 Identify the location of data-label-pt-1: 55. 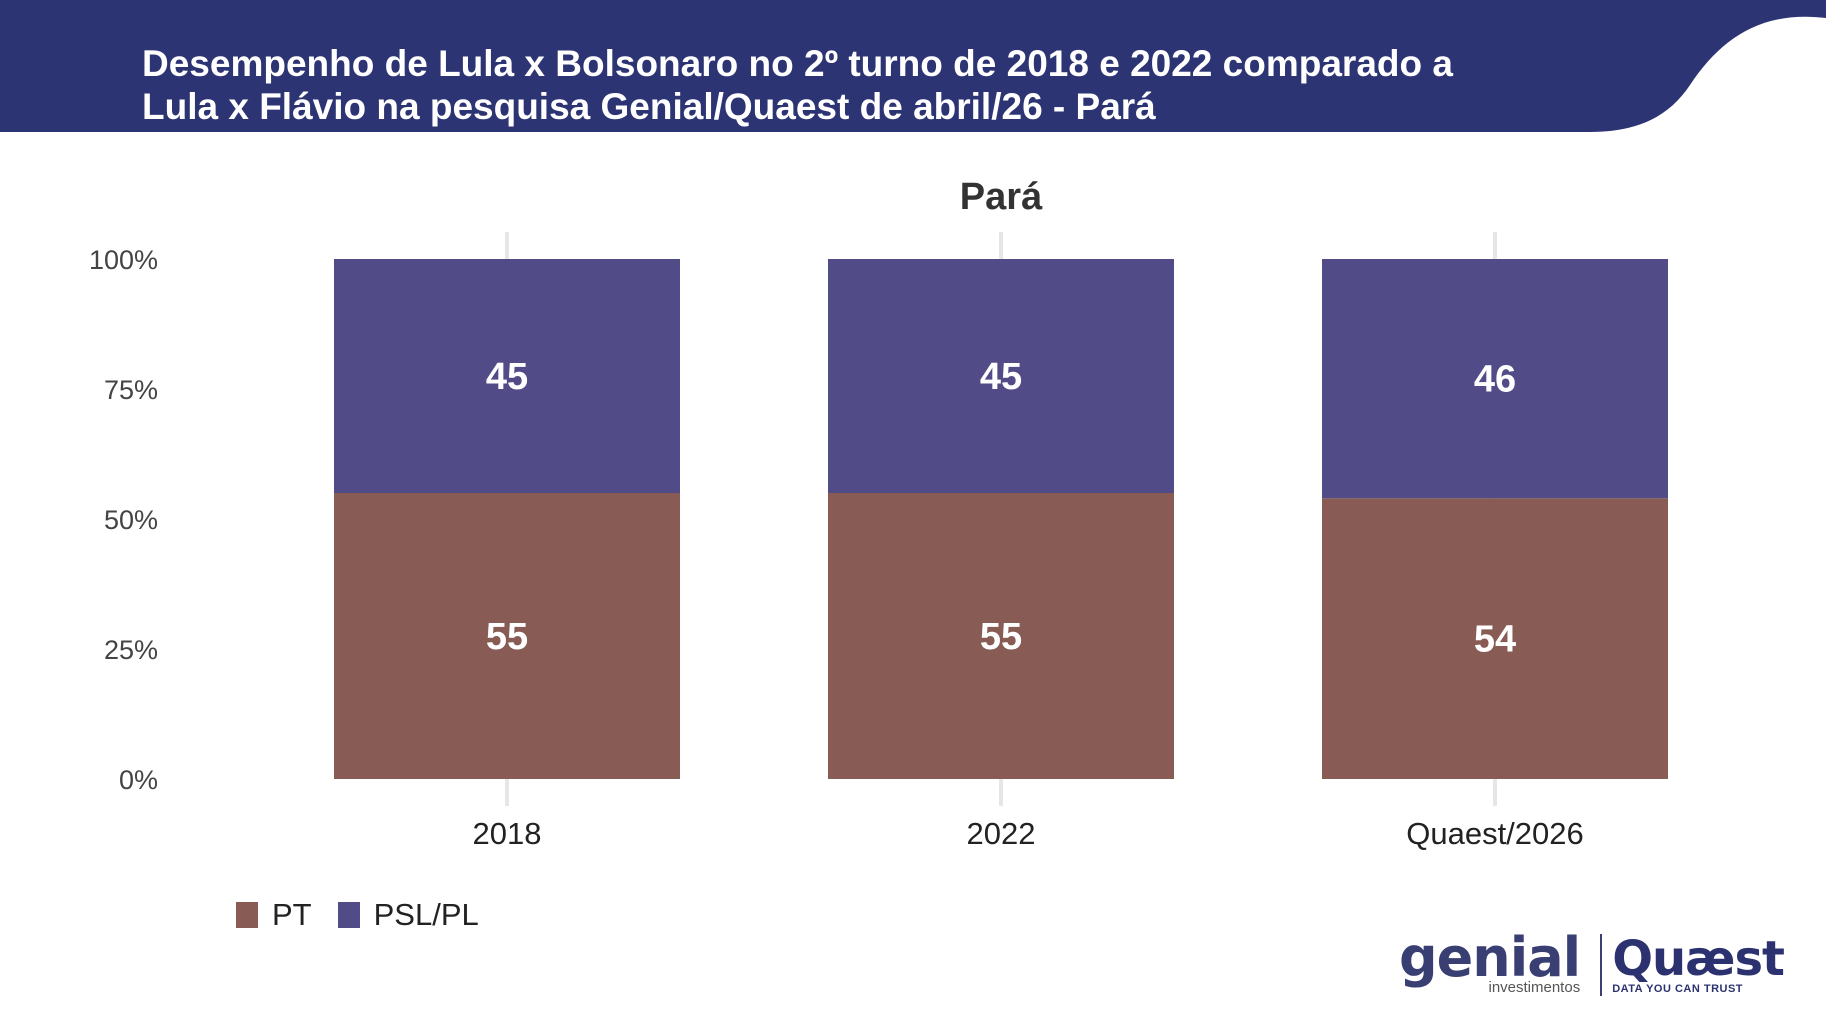
(1001, 637).